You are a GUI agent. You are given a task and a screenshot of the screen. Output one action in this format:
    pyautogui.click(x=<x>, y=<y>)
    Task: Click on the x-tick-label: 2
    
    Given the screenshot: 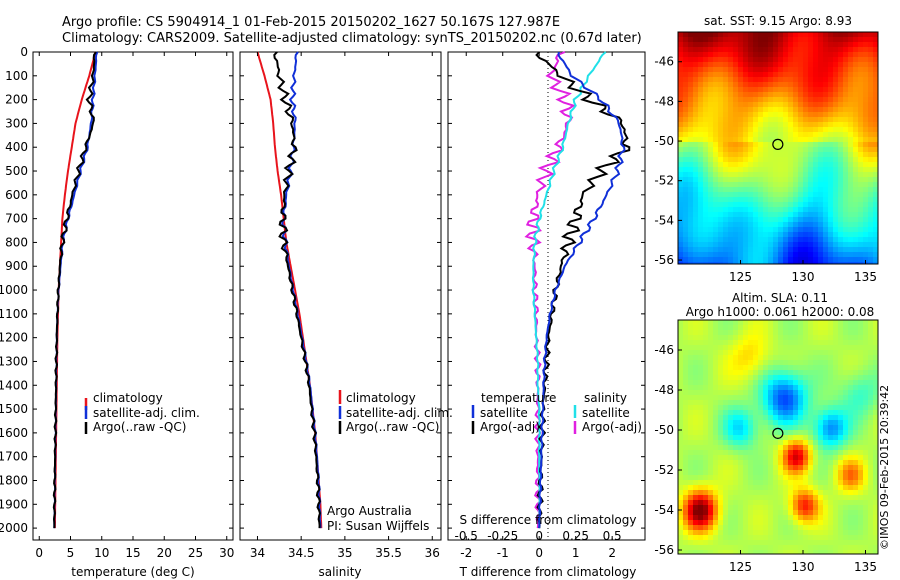 What is the action you would take?
    pyautogui.click(x=612, y=553)
    